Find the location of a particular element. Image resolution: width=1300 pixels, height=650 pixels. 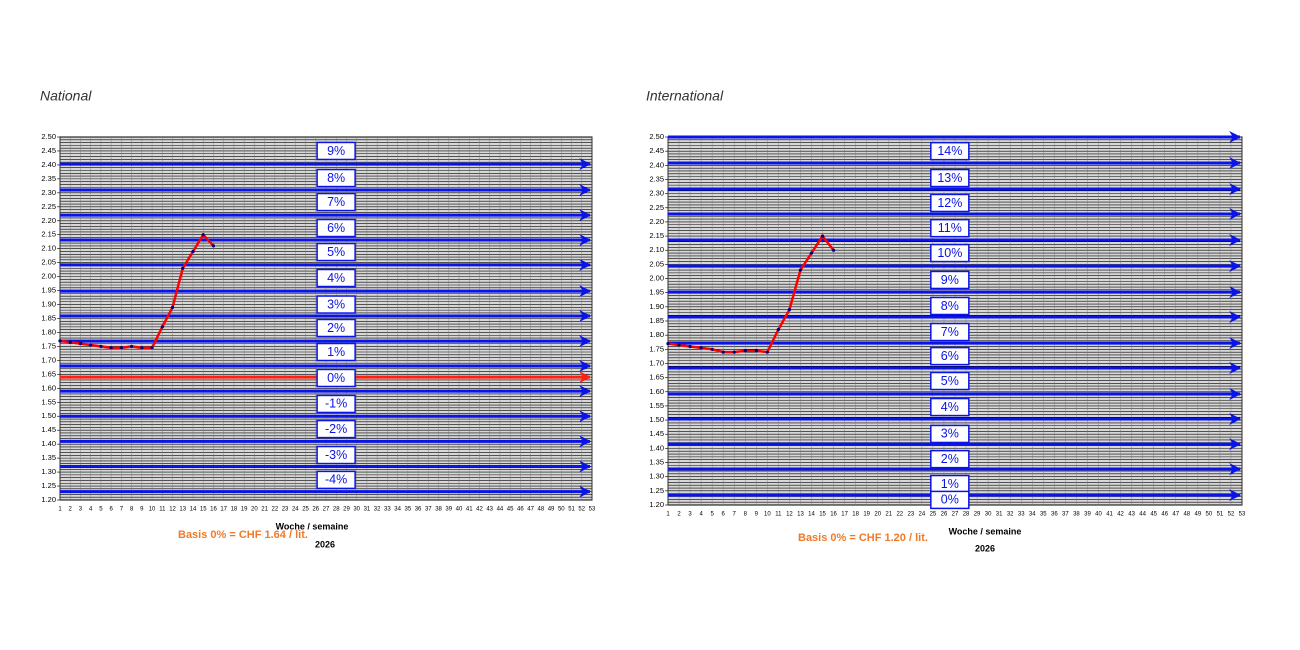

x-axis-year: 2026 is located at coordinates (325, 544).